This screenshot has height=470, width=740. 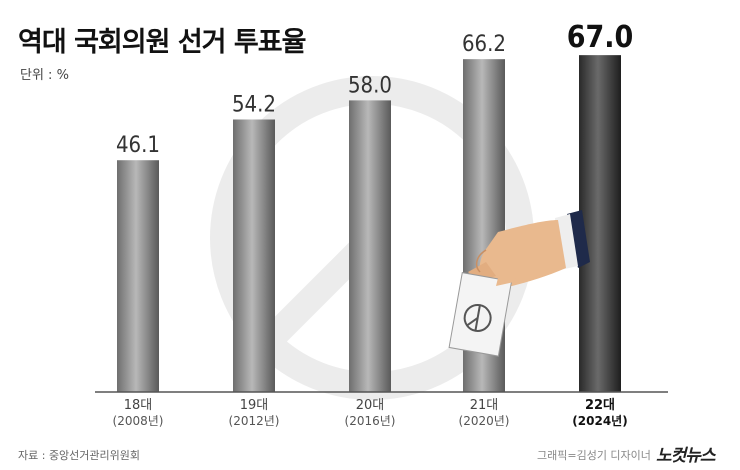 I want to click on year-label: (2016년), so click(x=370, y=421).